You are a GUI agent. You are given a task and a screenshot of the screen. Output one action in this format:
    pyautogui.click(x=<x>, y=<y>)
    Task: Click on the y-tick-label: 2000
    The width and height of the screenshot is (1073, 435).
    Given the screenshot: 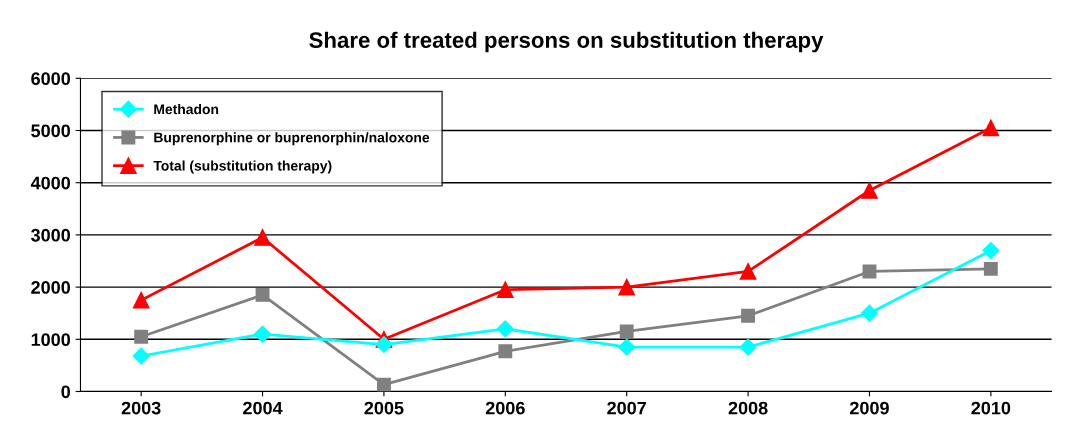 What is the action you would take?
    pyautogui.click(x=51, y=287)
    